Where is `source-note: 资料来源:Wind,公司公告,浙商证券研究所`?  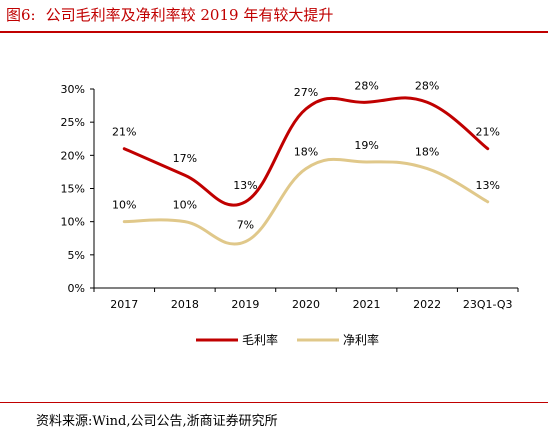
source-note: 资料来源:Wind,公司公告,浙商证券研究所 is located at coordinates (157, 421).